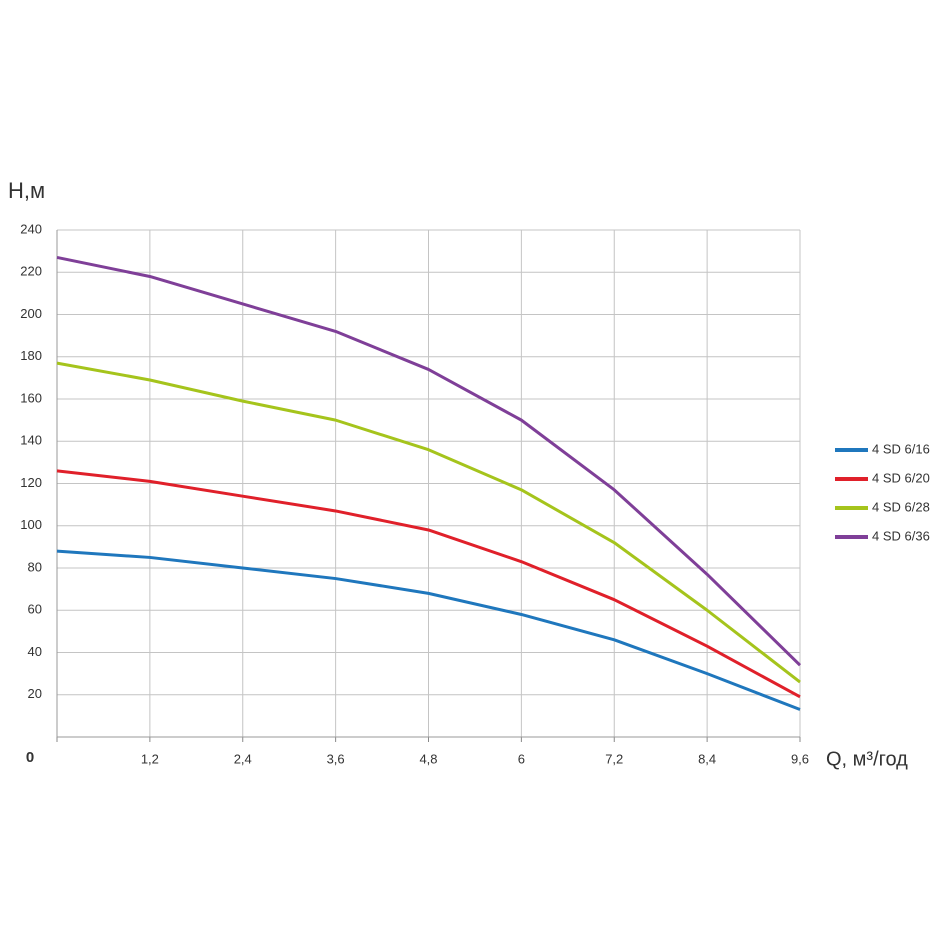 The width and height of the screenshot is (950, 950). What do you see at coordinates (336, 758) in the screenshot?
I see `x-tick-label: 3,6` at bounding box center [336, 758].